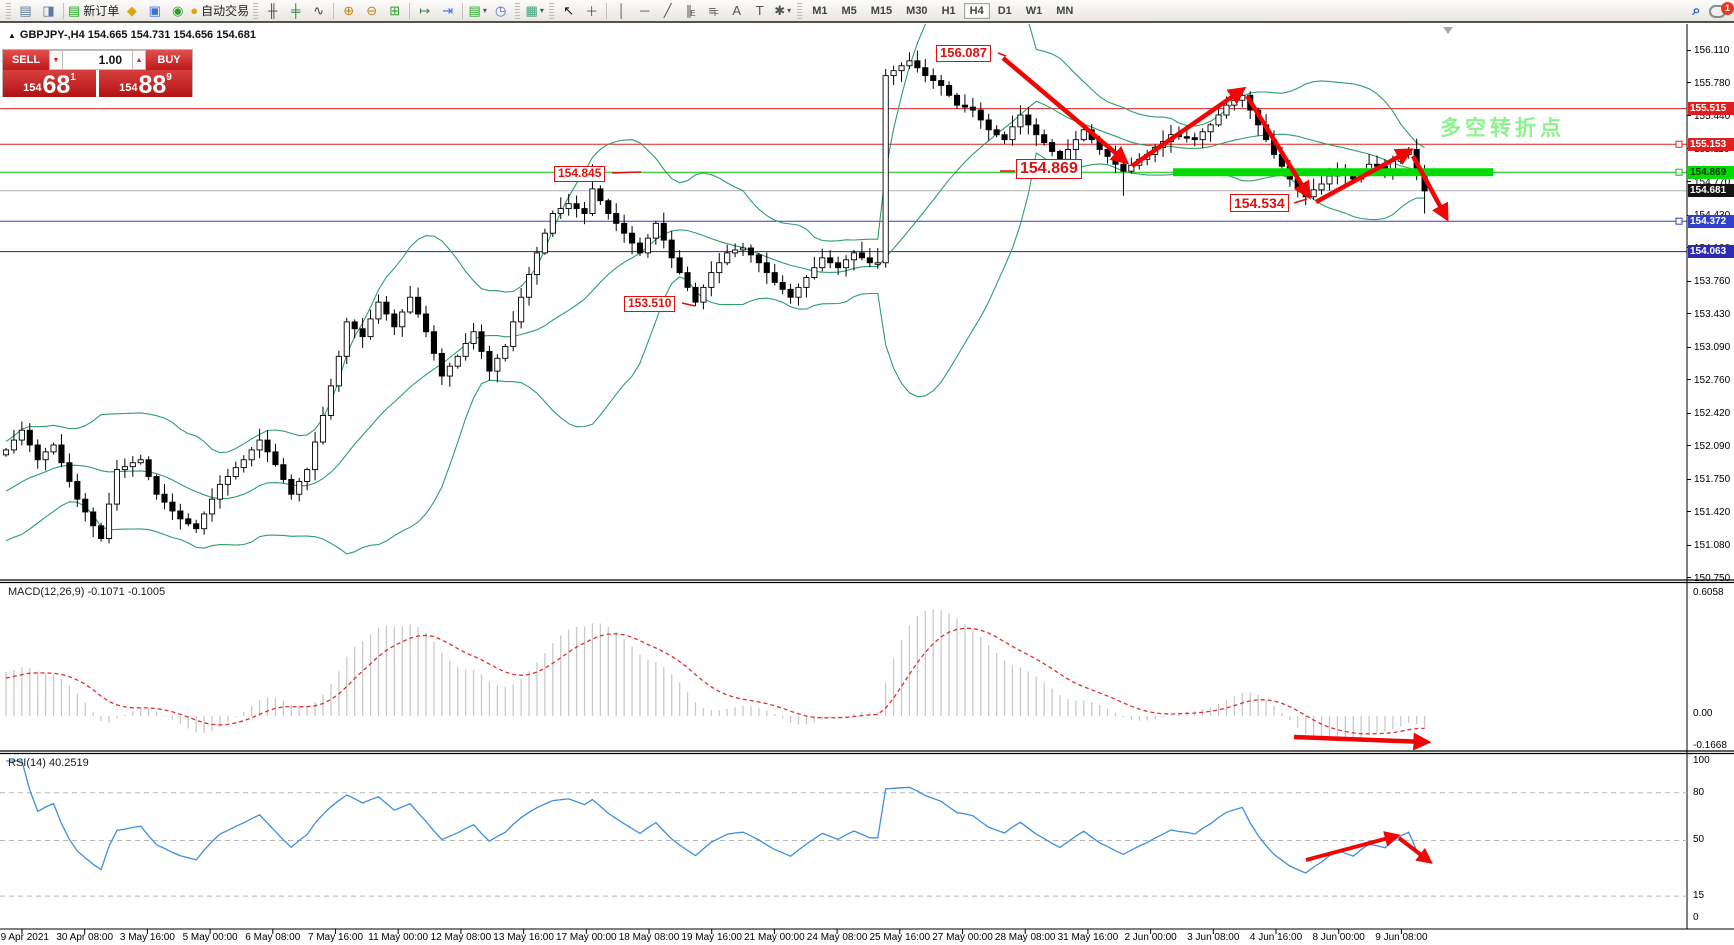 This screenshot has height=945, width=1734. I want to click on chart-window-icon: ▤, so click(25, 10).